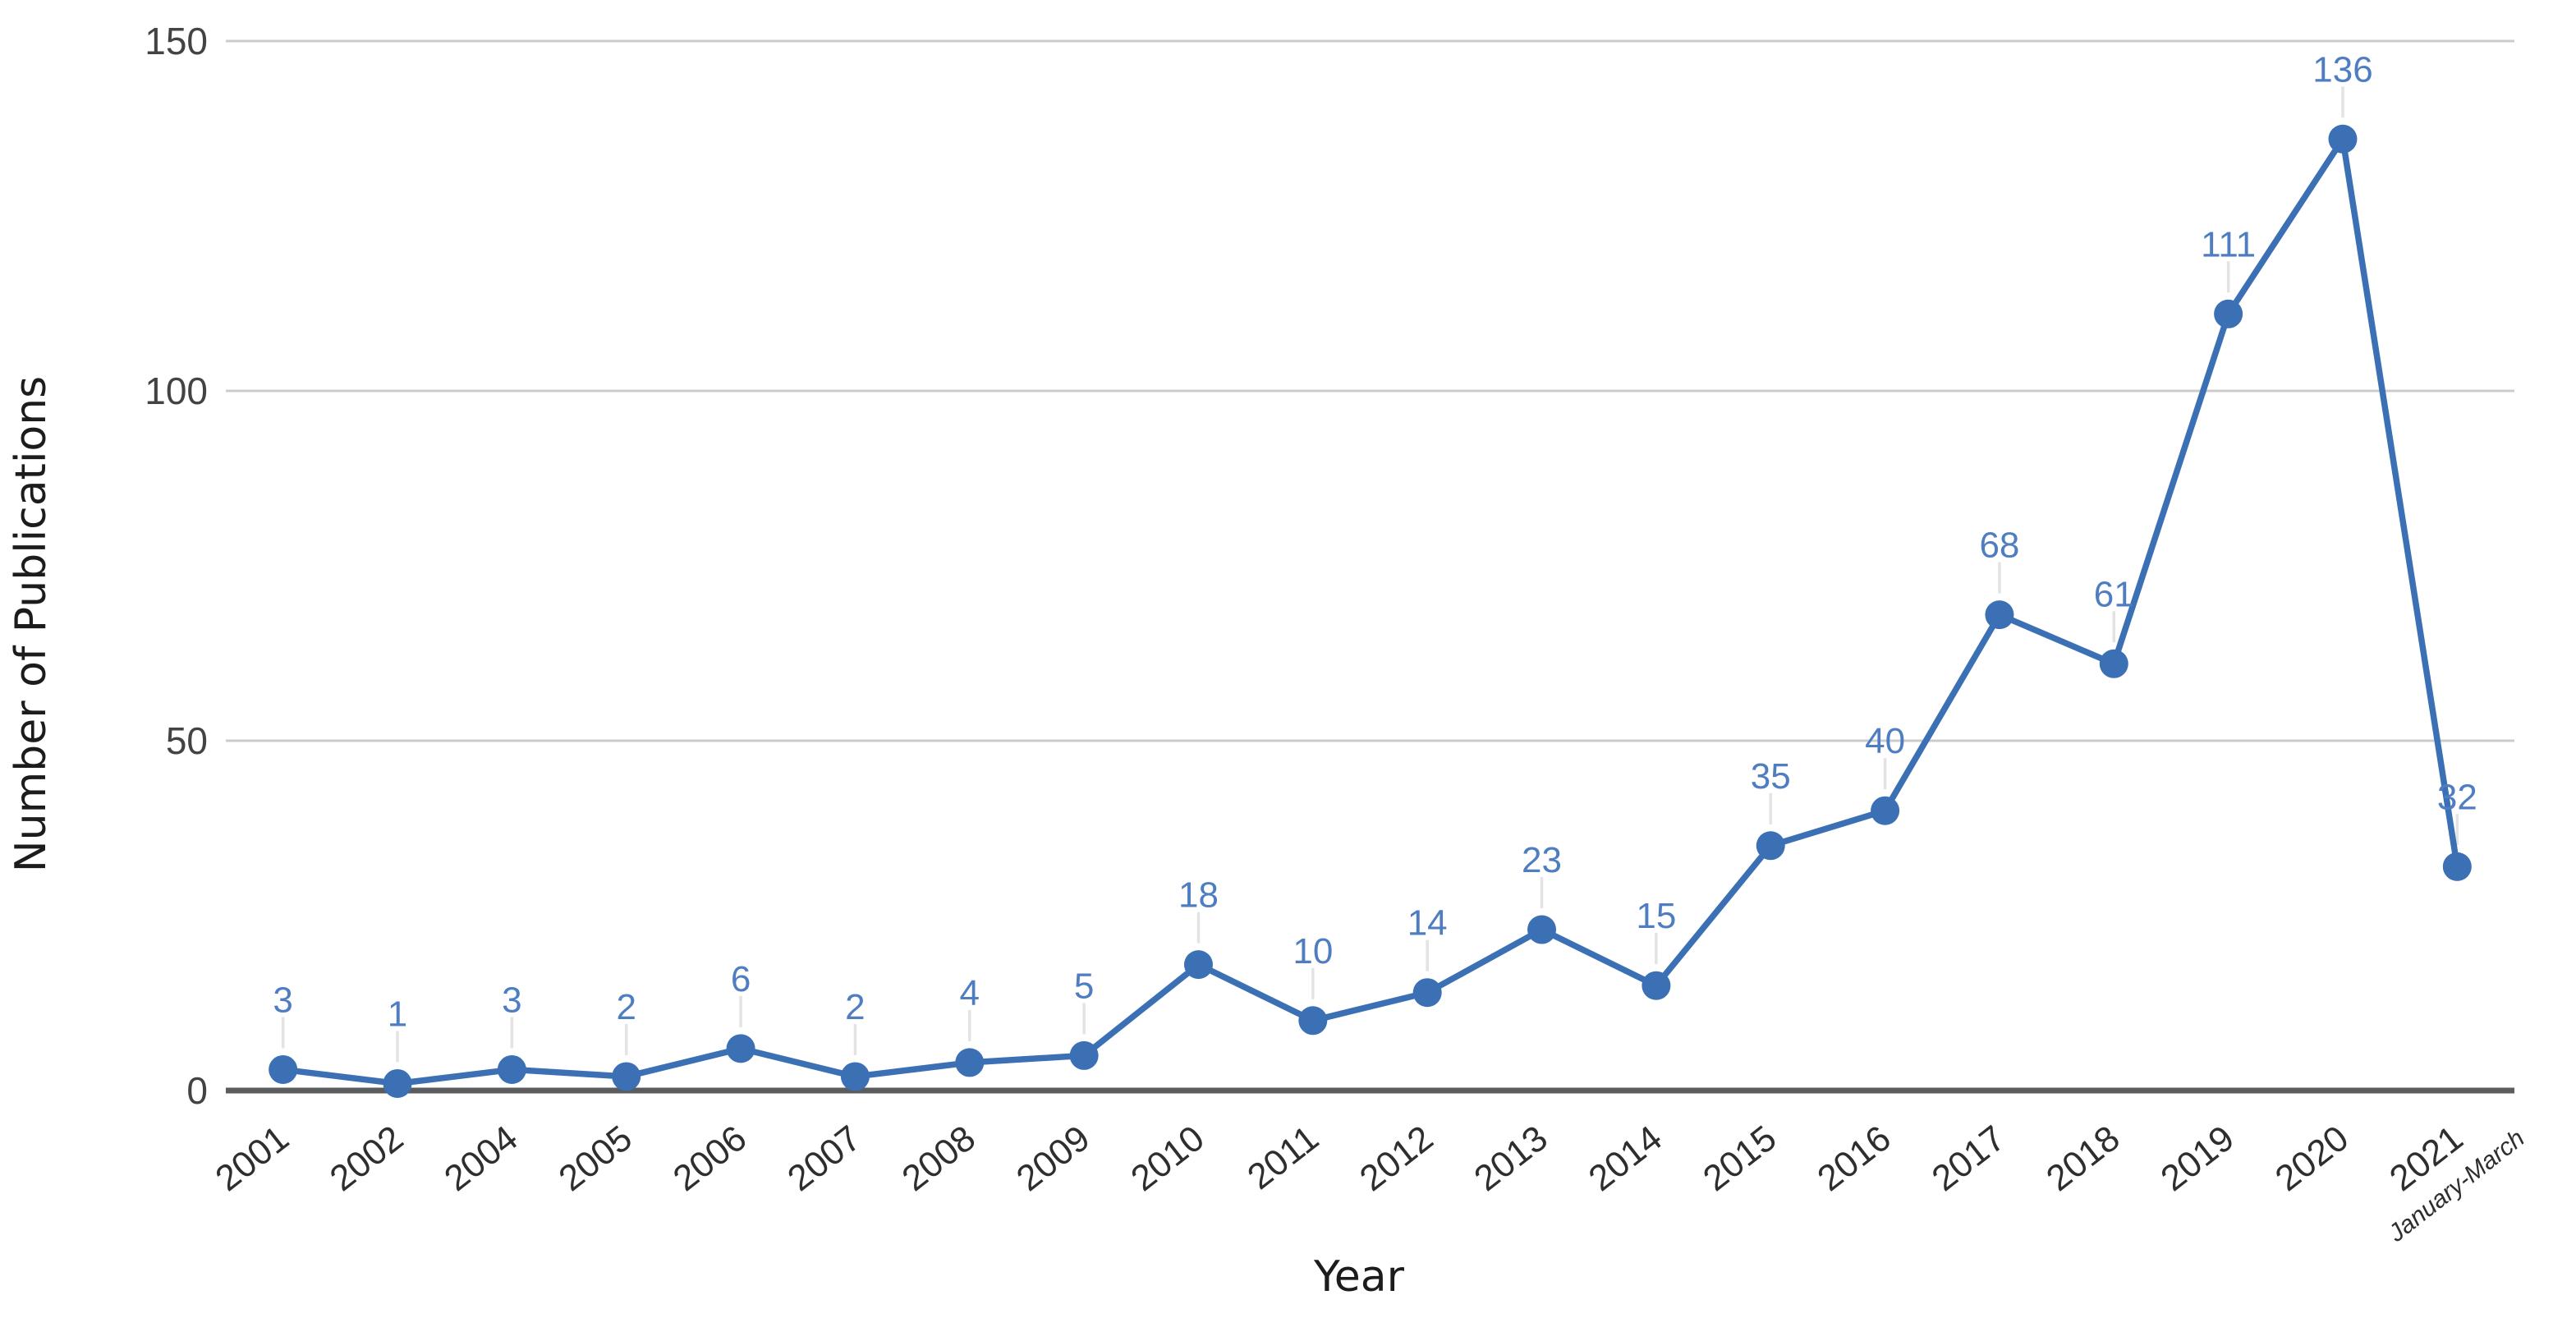  What do you see at coordinates (824, 1159) in the screenshot?
I see `x-axis-tick-label: 2007` at bounding box center [824, 1159].